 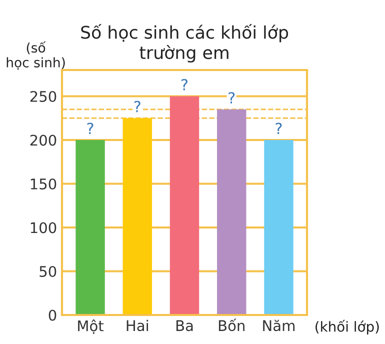 I want to click on x-tick-label: Một, so click(x=91, y=327).